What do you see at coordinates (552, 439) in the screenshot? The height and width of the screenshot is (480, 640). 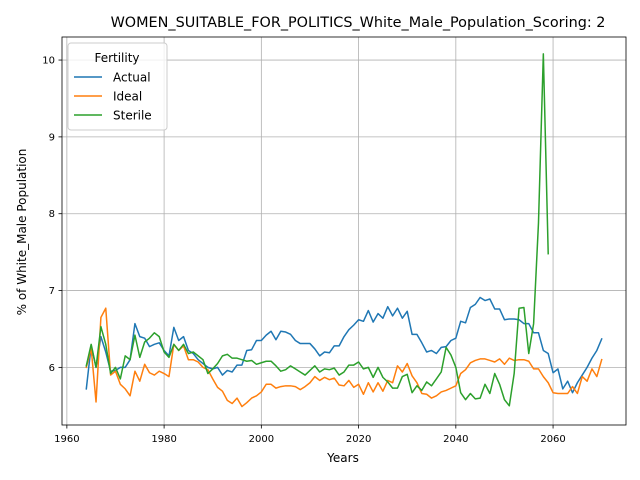 I see `x-tick-label: 2060` at bounding box center [552, 439].